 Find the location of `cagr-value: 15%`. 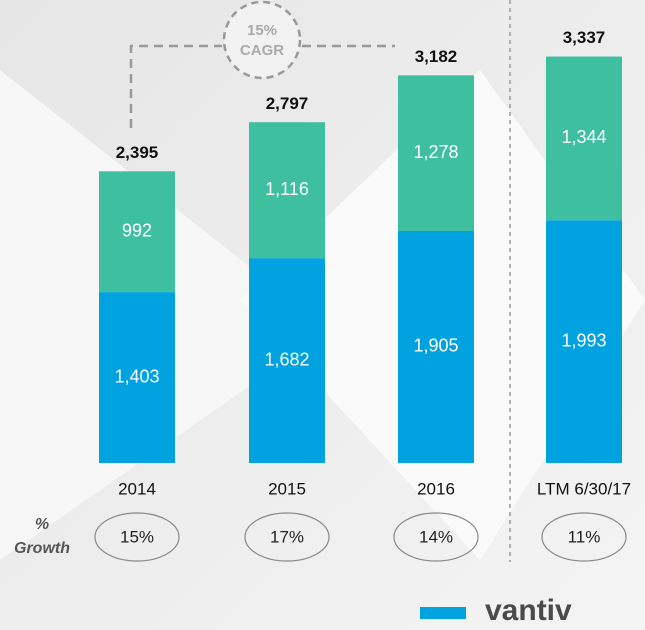

cagr-value: 15% is located at coordinates (262, 30).